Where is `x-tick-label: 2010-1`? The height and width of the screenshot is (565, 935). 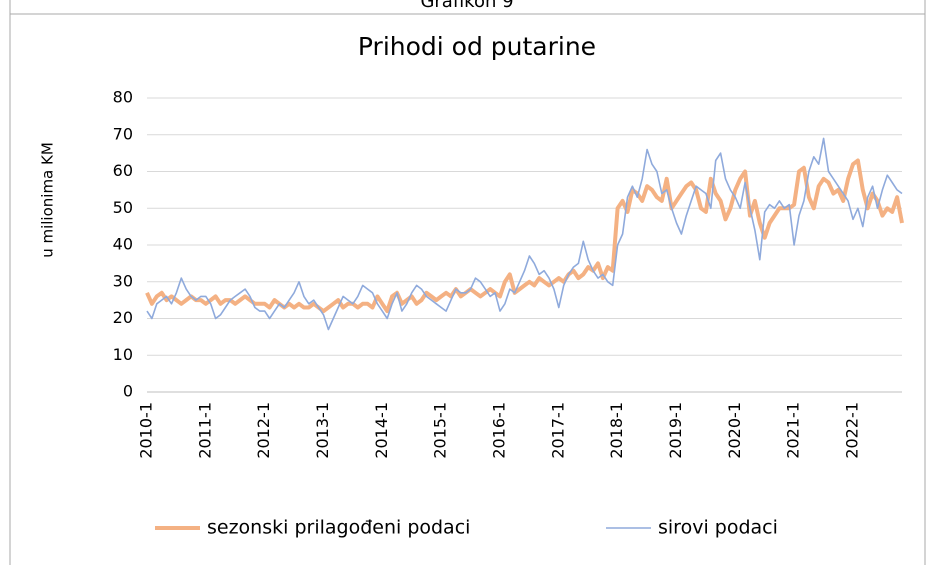
x-tick-label: 2010-1 is located at coordinates (146, 430).